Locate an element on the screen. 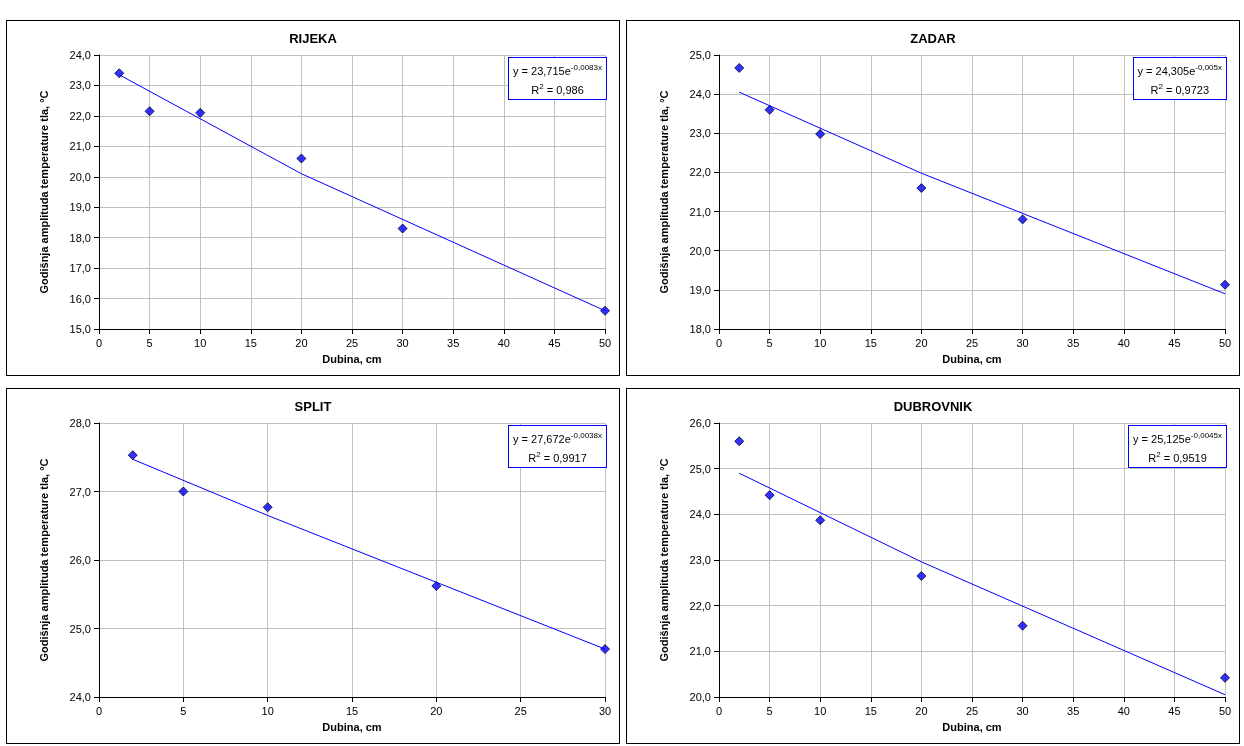 This screenshot has width=1244, height=746. annotation: y = 27,672e$^{-0,0038x}$ is located at coordinates (557, 438).